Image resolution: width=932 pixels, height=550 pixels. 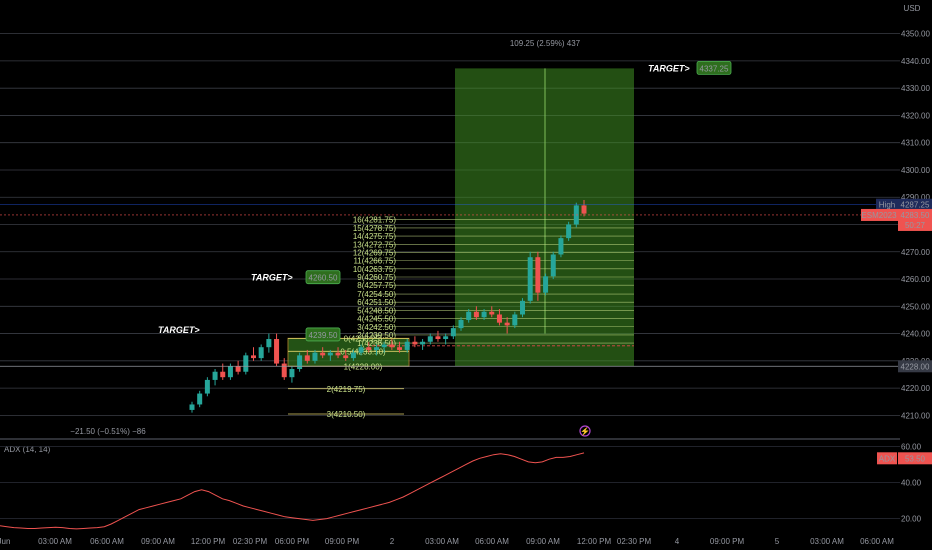 What do you see at coordinates (376, 335) in the screenshot?
I see `fib-label: 2(4239.50)` at bounding box center [376, 335].